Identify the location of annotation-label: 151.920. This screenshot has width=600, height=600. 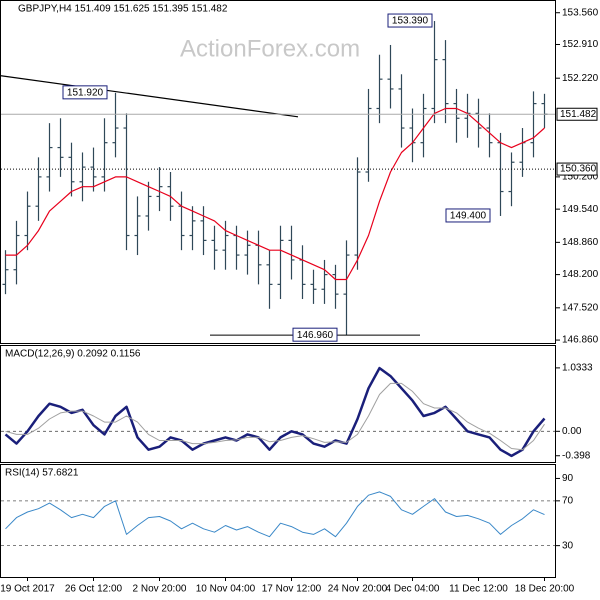
(85, 92).